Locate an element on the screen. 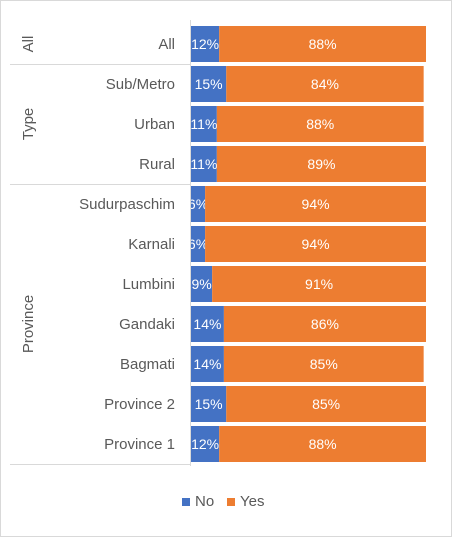  data-label-yes-7: 86% is located at coordinates (325, 324).